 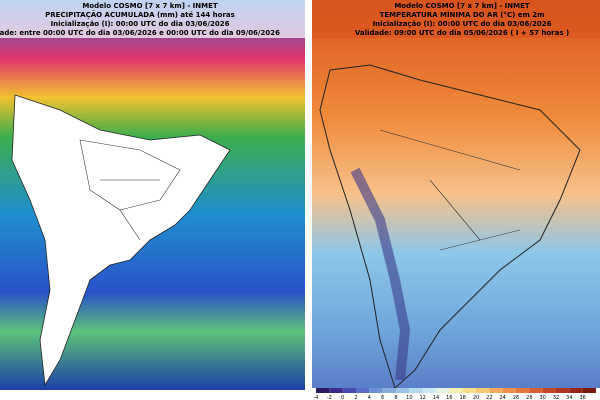 I want to click on colorbar-label: 14, so click(x=436, y=397).